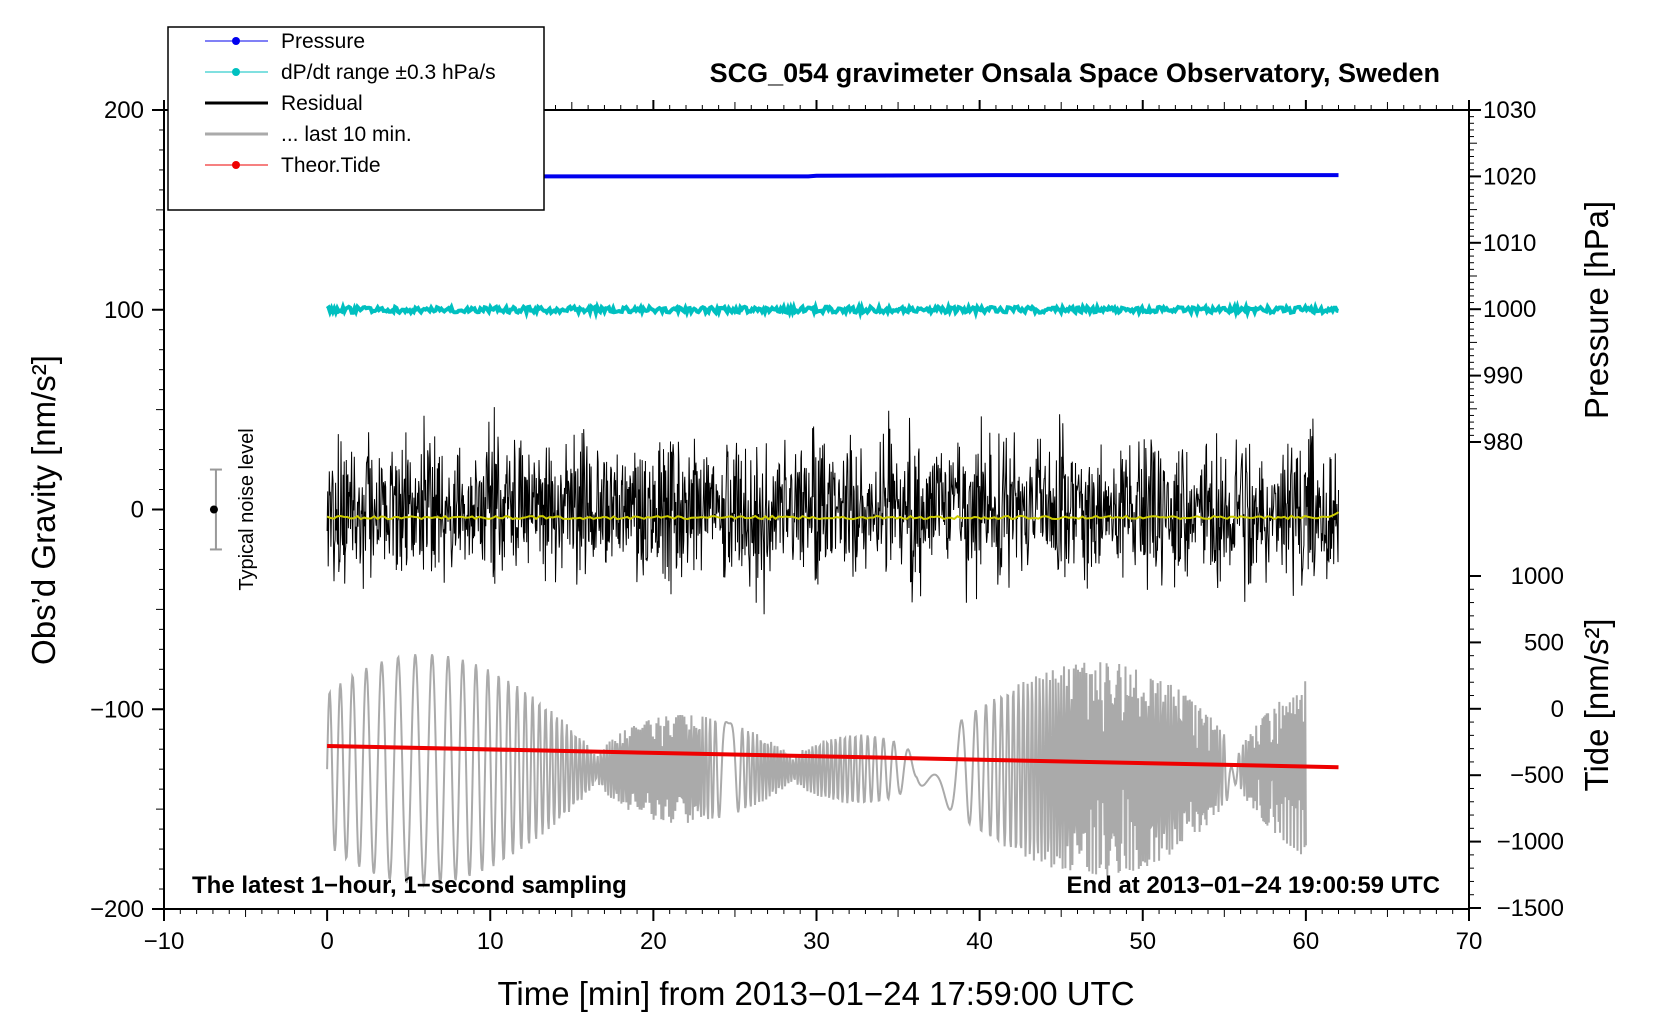 The width and height of the screenshot is (1660, 1020). What do you see at coordinates (1253, 885) in the screenshot?
I see `annotation-end-time: End at 2013−01−24 19:00:59 UTC` at bounding box center [1253, 885].